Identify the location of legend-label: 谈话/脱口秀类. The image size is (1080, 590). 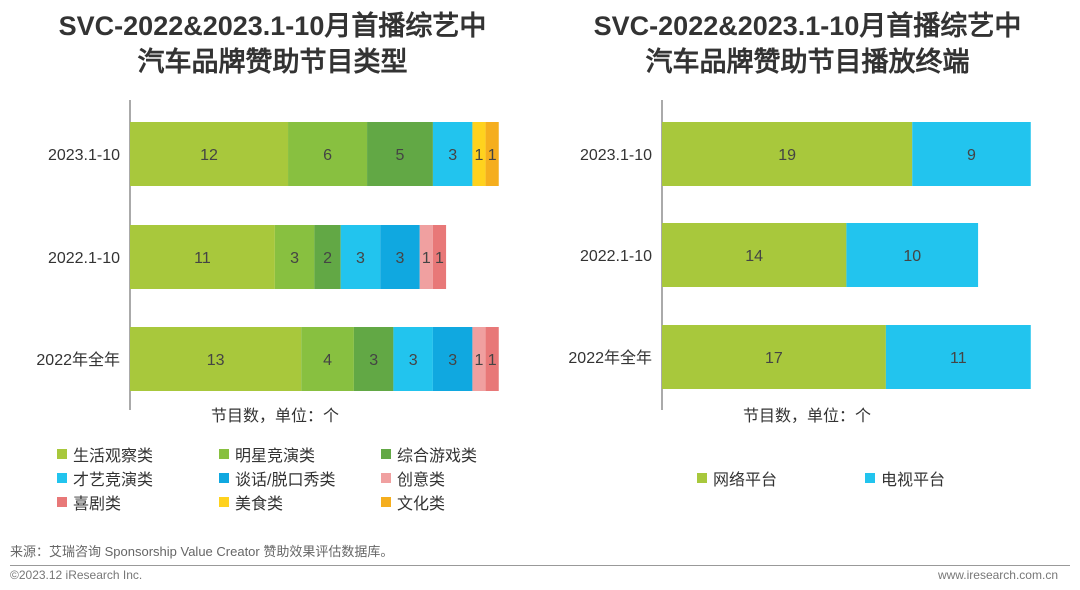
(285, 480).